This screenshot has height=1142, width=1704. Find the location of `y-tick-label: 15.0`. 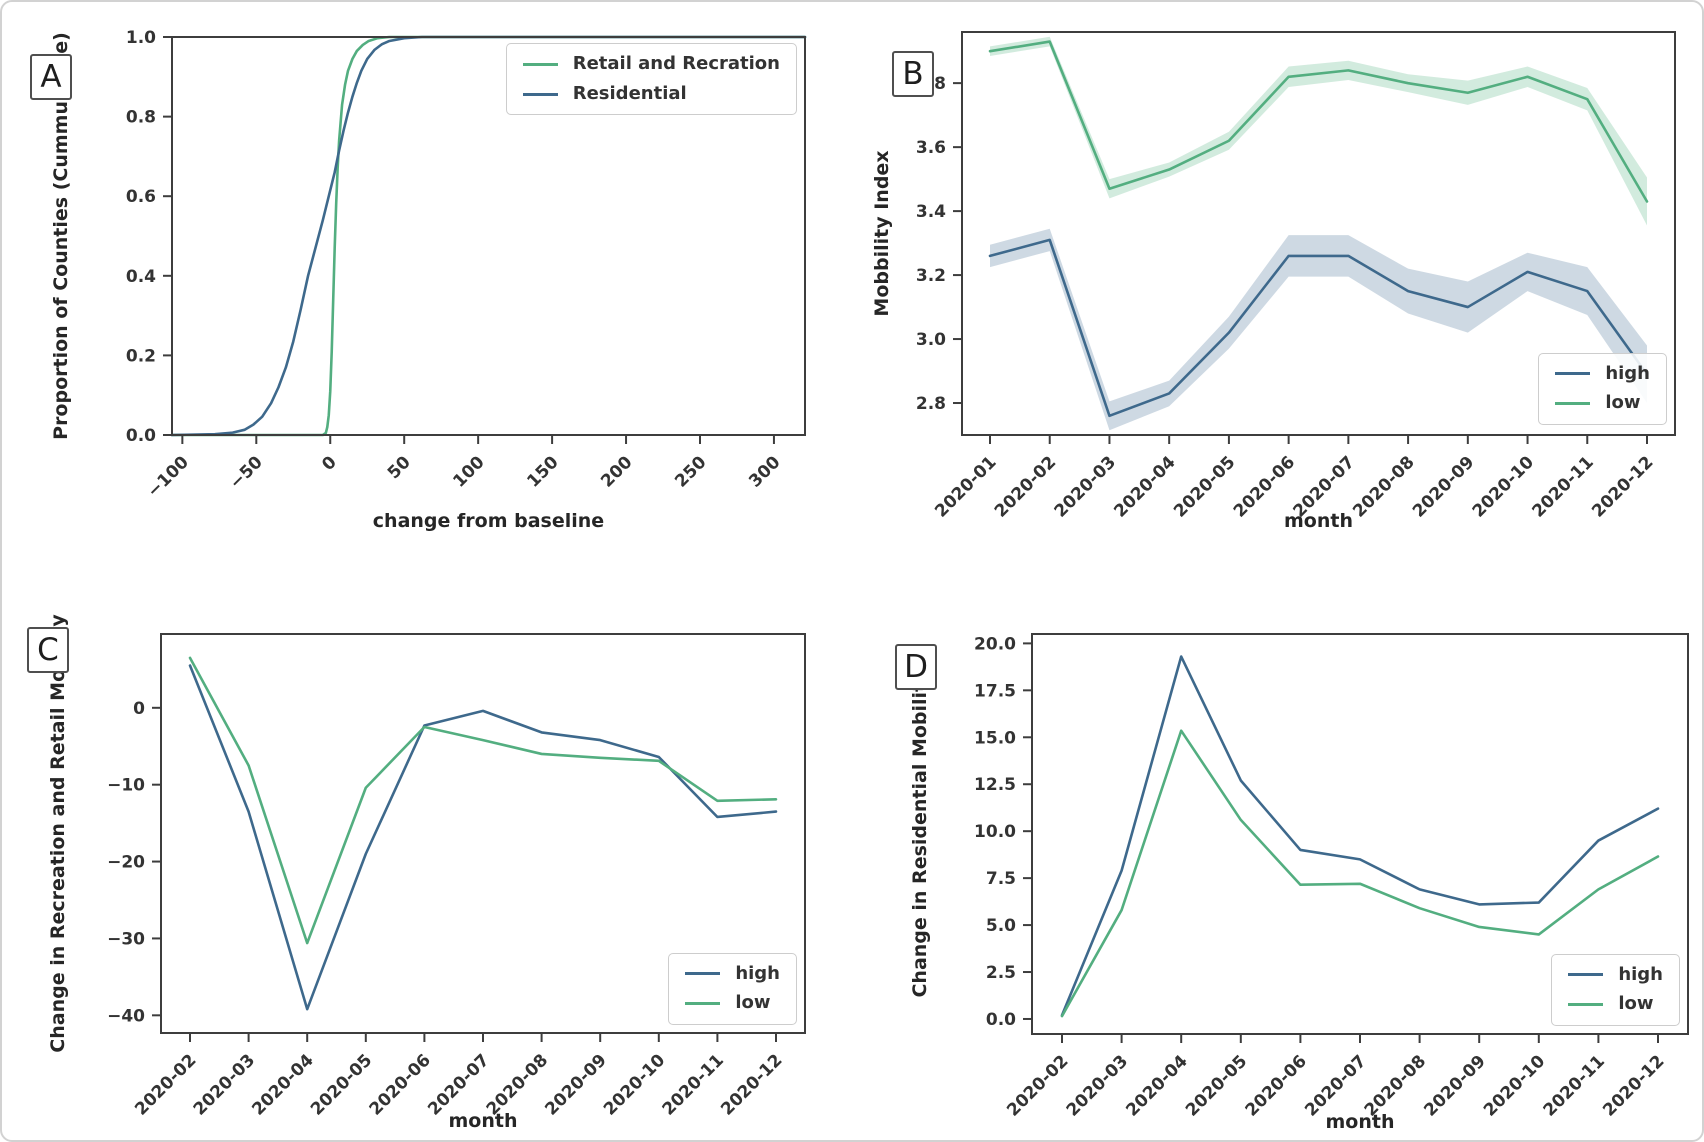

y-tick-label: 15.0 is located at coordinates (995, 738).